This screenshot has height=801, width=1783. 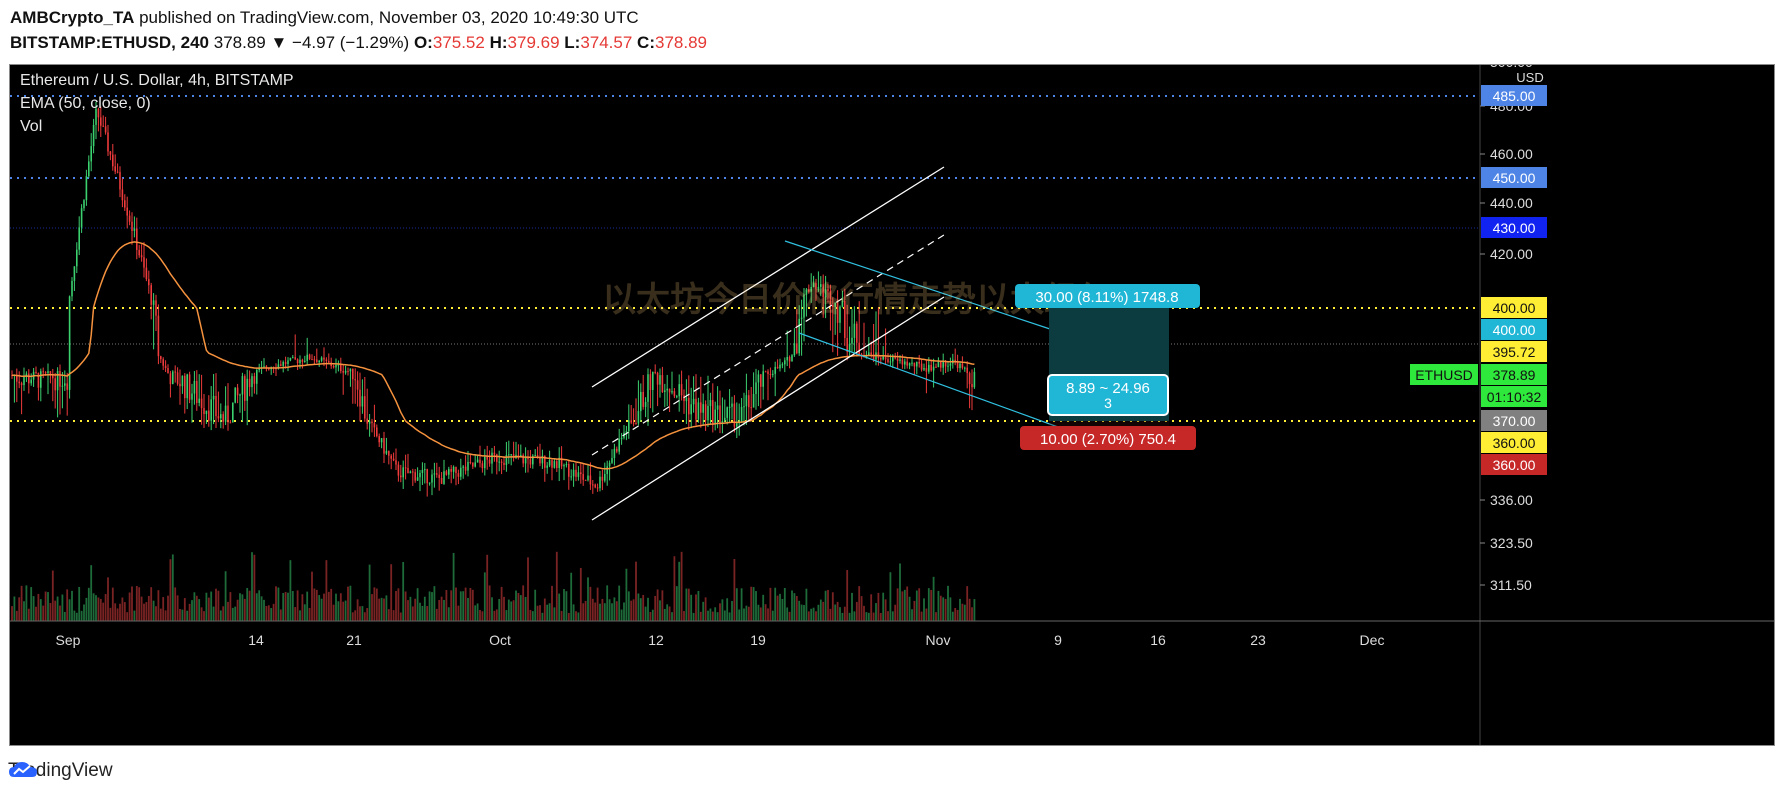 What do you see at coordinates (60, 771) in the screenshot?
I see `tradingview-logo: TradingView` at bounding box center [60, 771].